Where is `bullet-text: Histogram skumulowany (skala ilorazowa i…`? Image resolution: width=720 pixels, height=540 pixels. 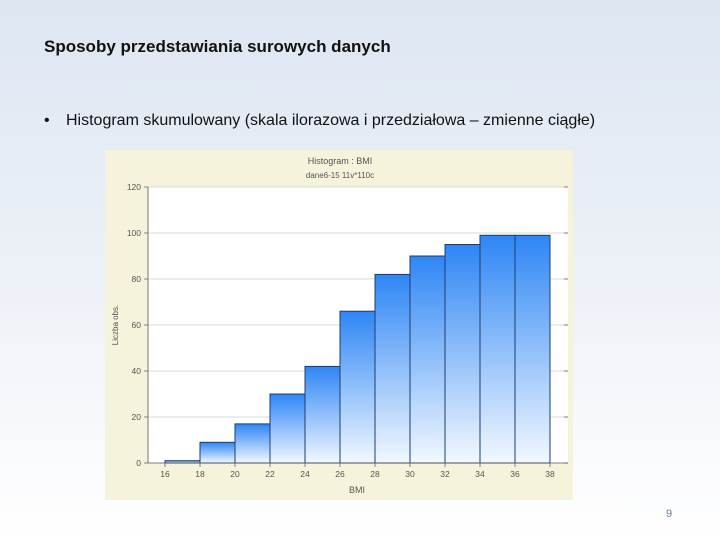 bullet-text: Histogram skumulowany (skala ilorazowa i… is located at coordinates (331, 120).